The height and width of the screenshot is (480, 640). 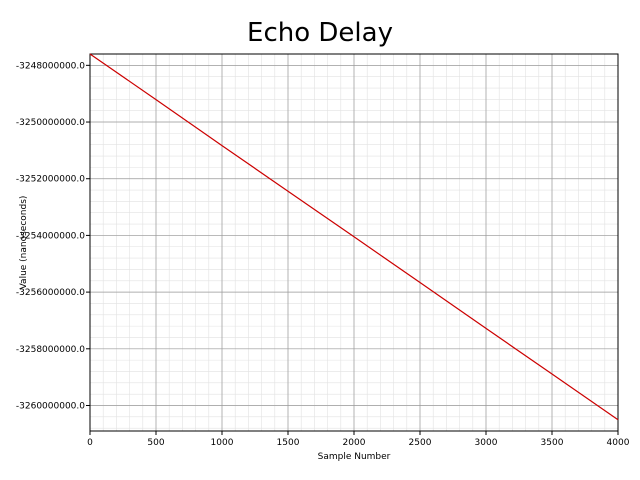 I want to click on y-tick-label: -3252000000.0, so click(x=50, y=180).